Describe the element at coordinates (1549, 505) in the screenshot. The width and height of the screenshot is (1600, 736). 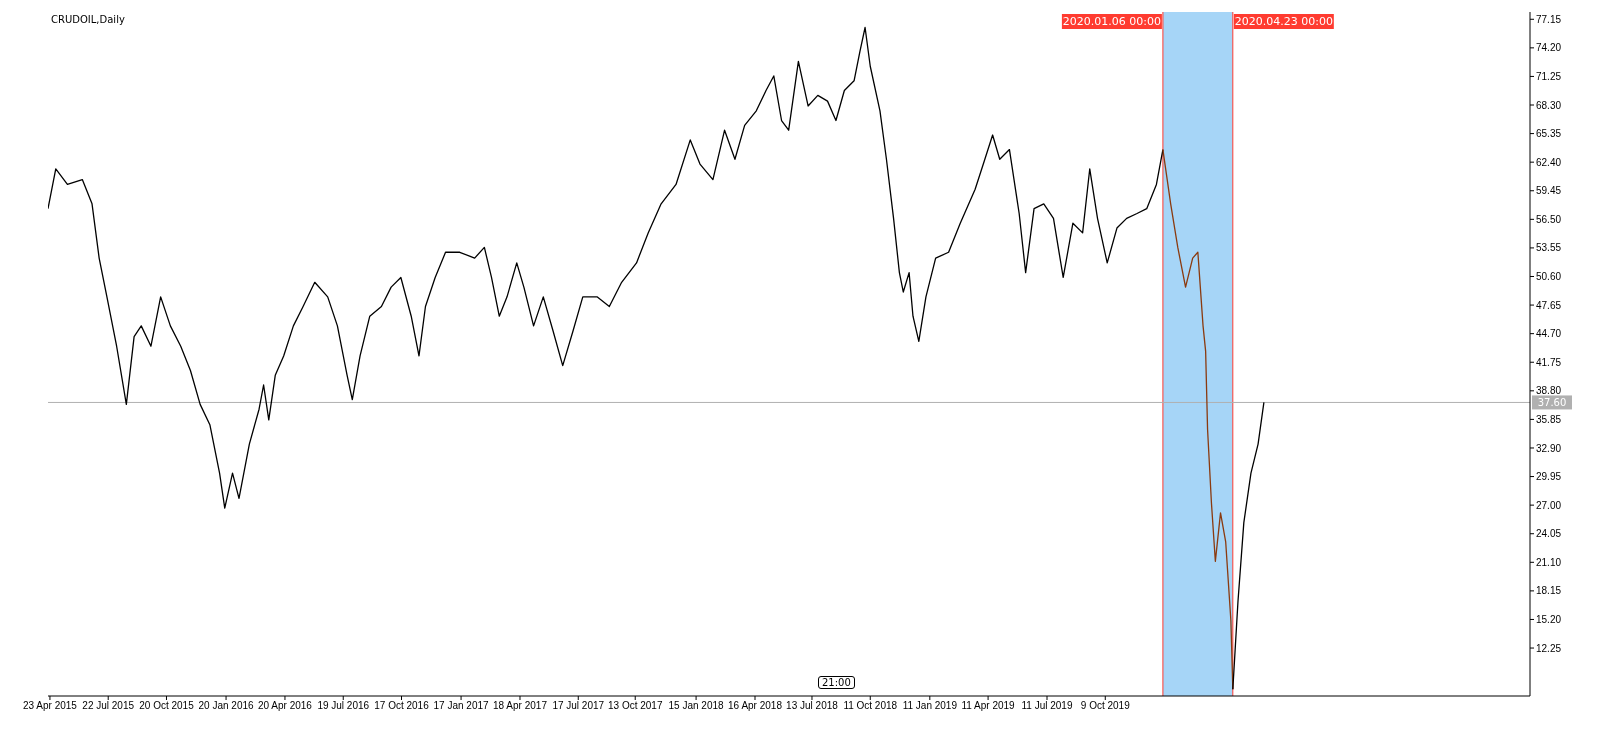
I see `y-tick-label: 27.00` at that location.